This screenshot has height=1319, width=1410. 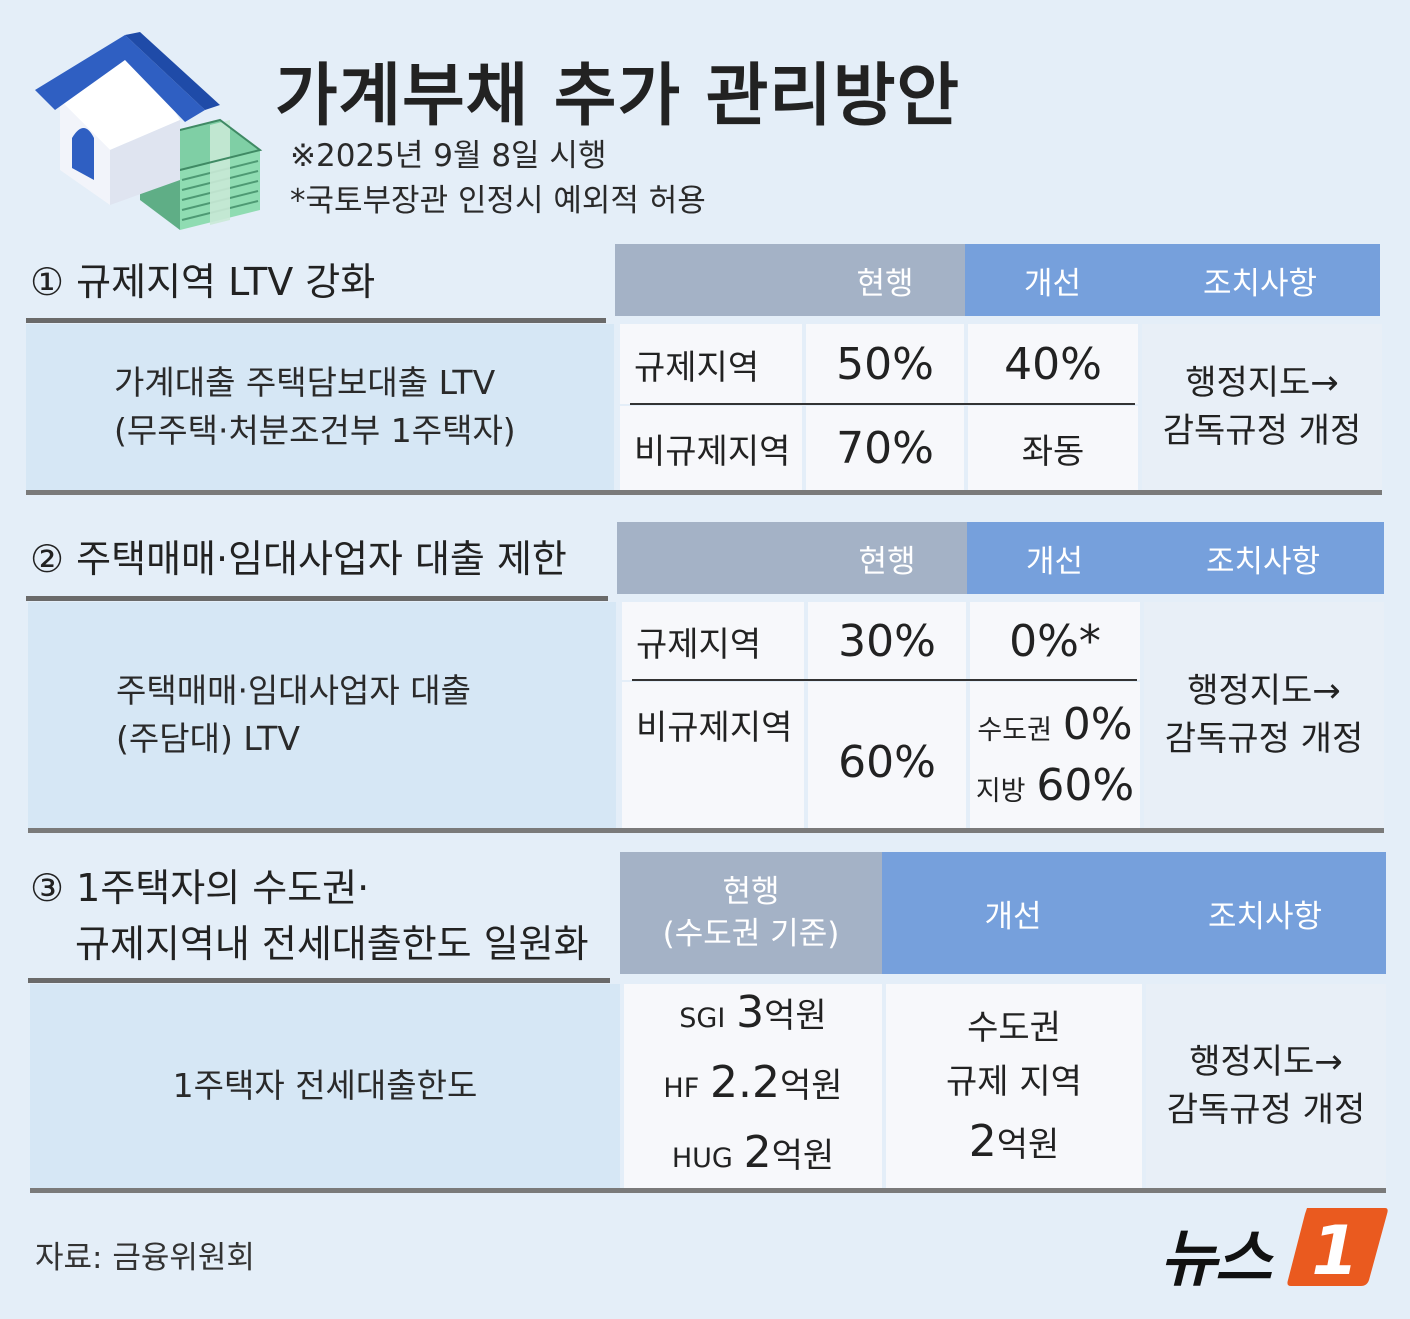 I want to click on section1-action: 행정지도→ 감독규정 개정, so click(x=1262, y=407).